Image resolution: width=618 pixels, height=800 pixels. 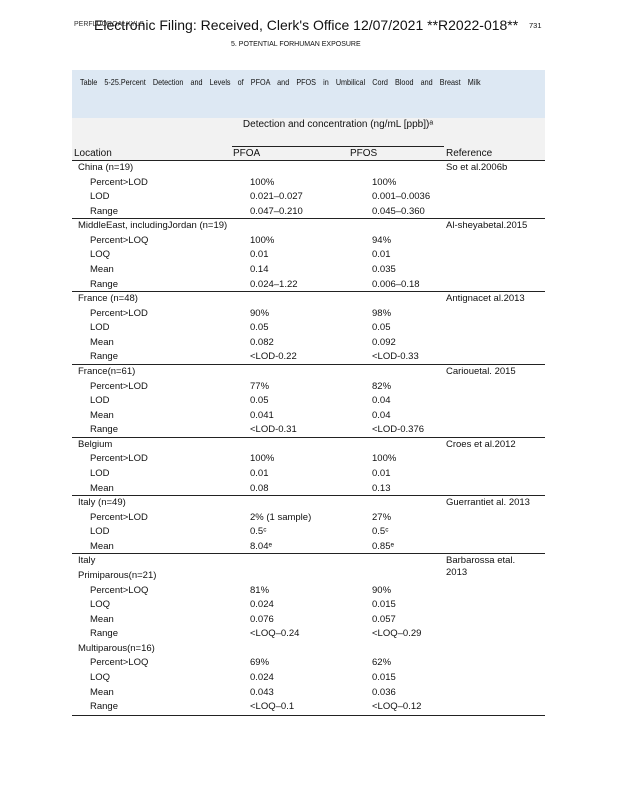 I want to click on pfoa-cell: 0.076, so click(x=262, y=619).